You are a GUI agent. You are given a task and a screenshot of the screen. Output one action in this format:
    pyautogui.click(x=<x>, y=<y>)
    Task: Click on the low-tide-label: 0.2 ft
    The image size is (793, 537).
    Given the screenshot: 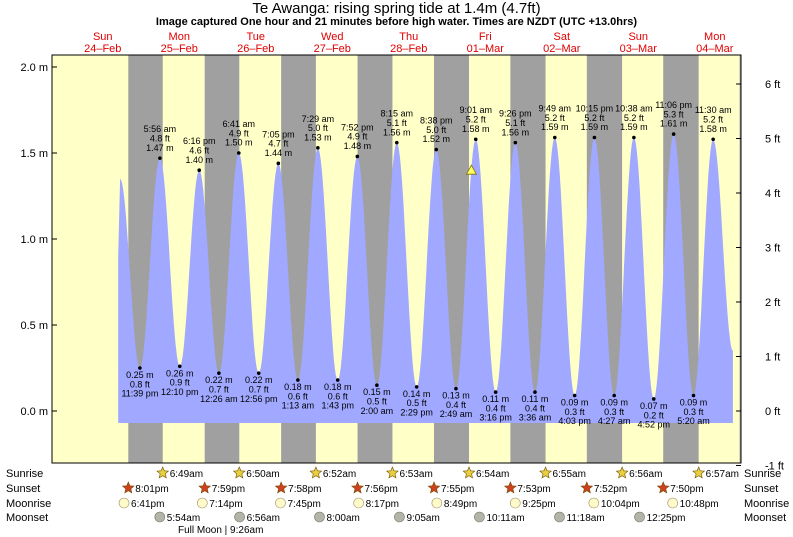 What is the action you would take?
    pyautogui.click(x=654, y=415)
    